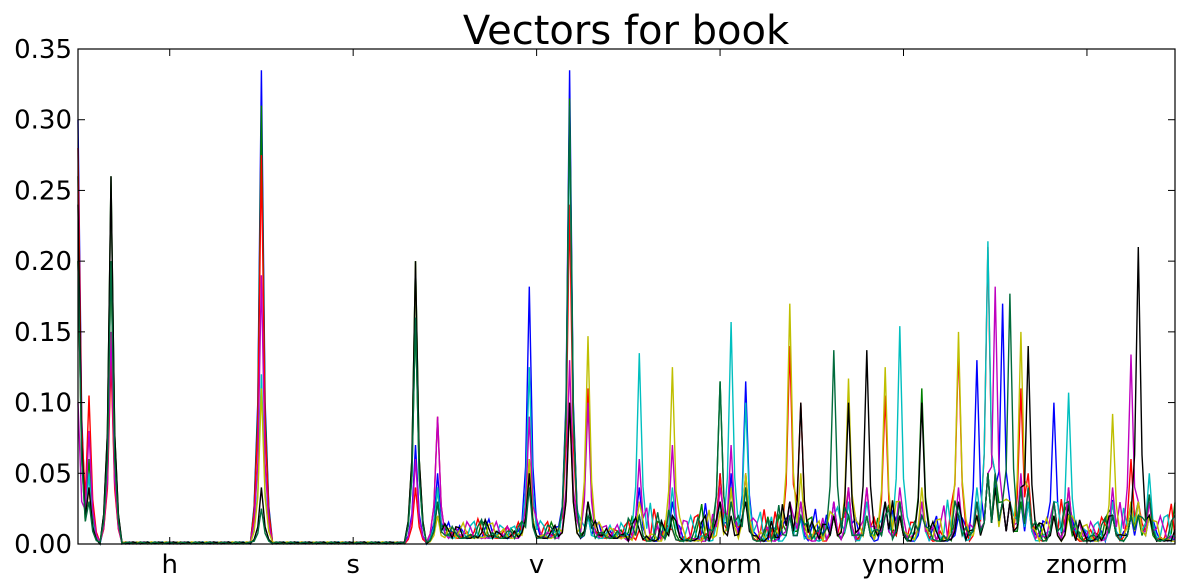 The height and width of the screenshot is (587, 1183). Describe the element at coordinates (43, 333) in the screenshot. I see `y-tick-label: 0.15` at that location.